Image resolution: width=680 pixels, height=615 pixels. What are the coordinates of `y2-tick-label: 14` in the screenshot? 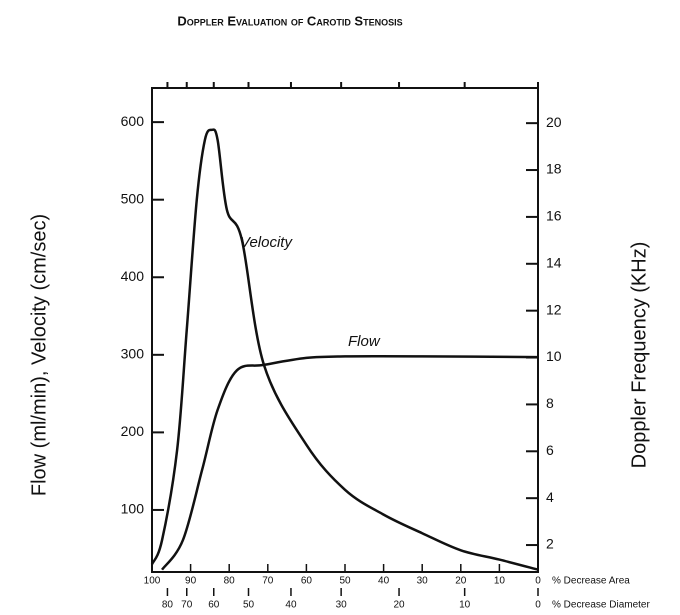 It's located at (554, 262).